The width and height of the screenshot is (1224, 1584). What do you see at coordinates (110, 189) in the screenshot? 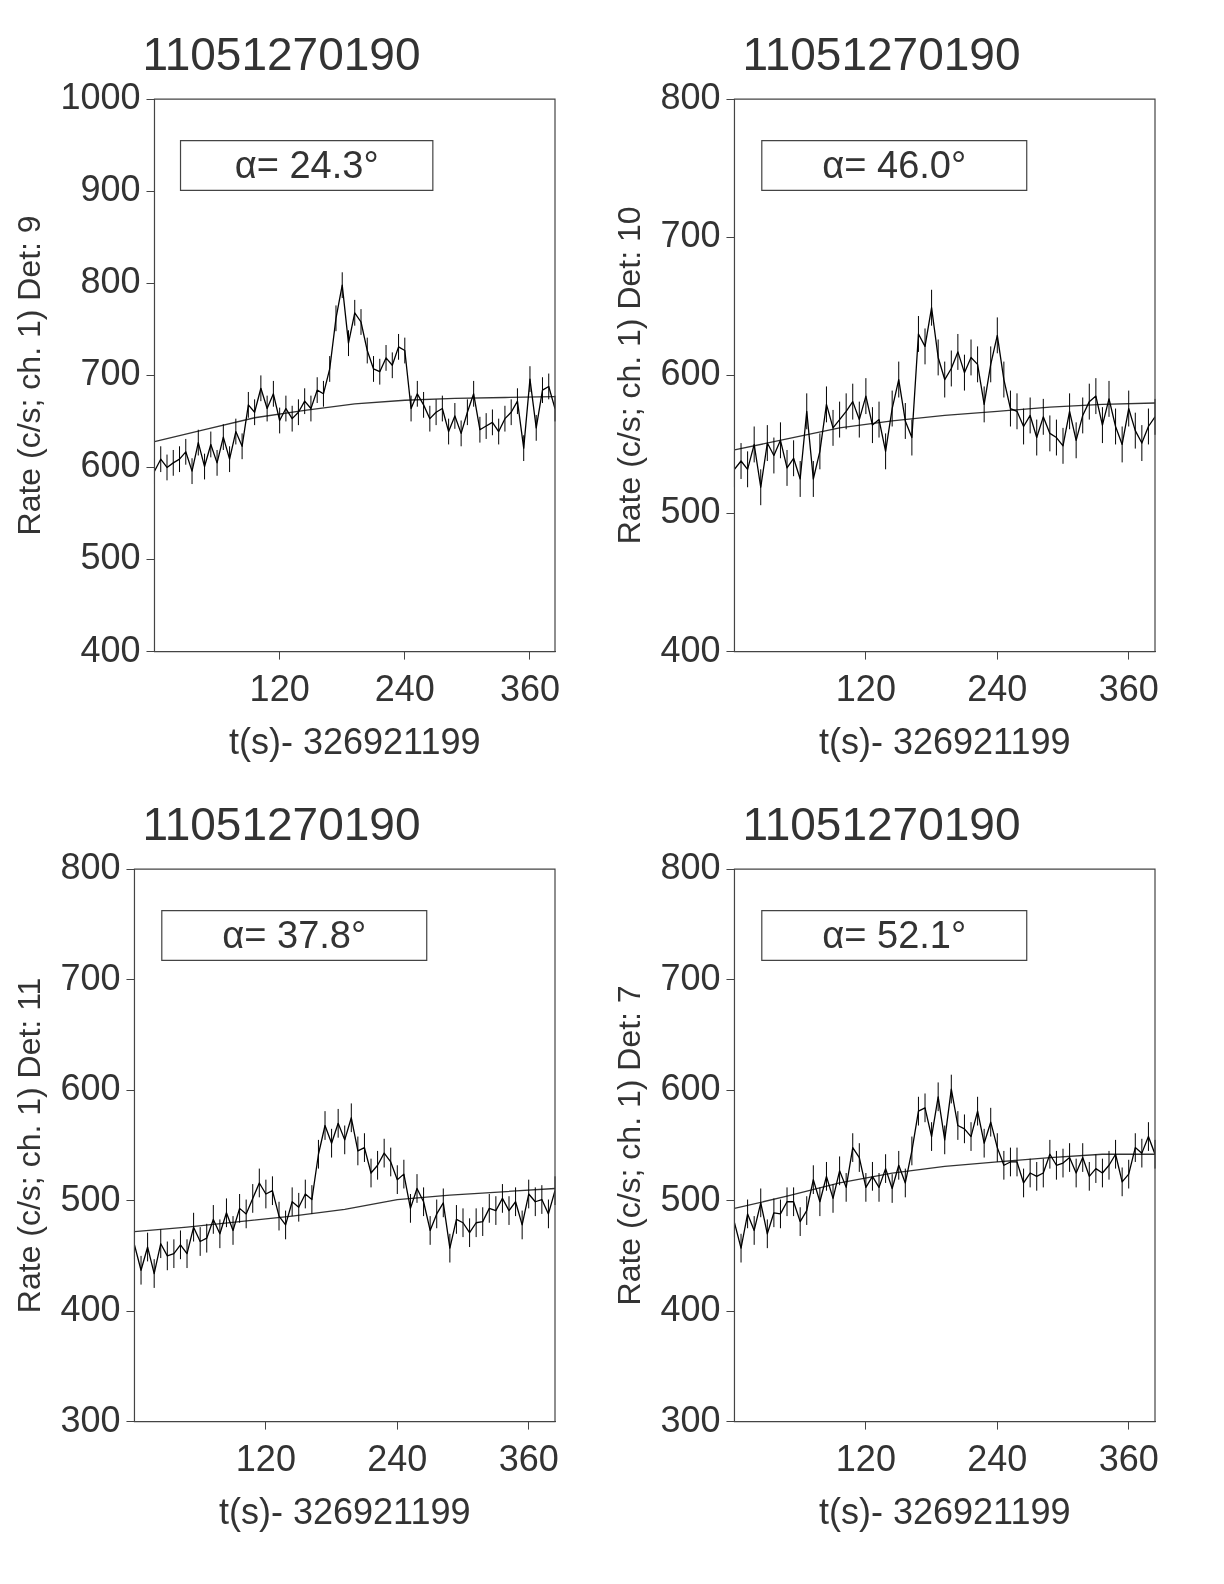
I see `y-tick-label: 900` at bounding box center [110, 189].